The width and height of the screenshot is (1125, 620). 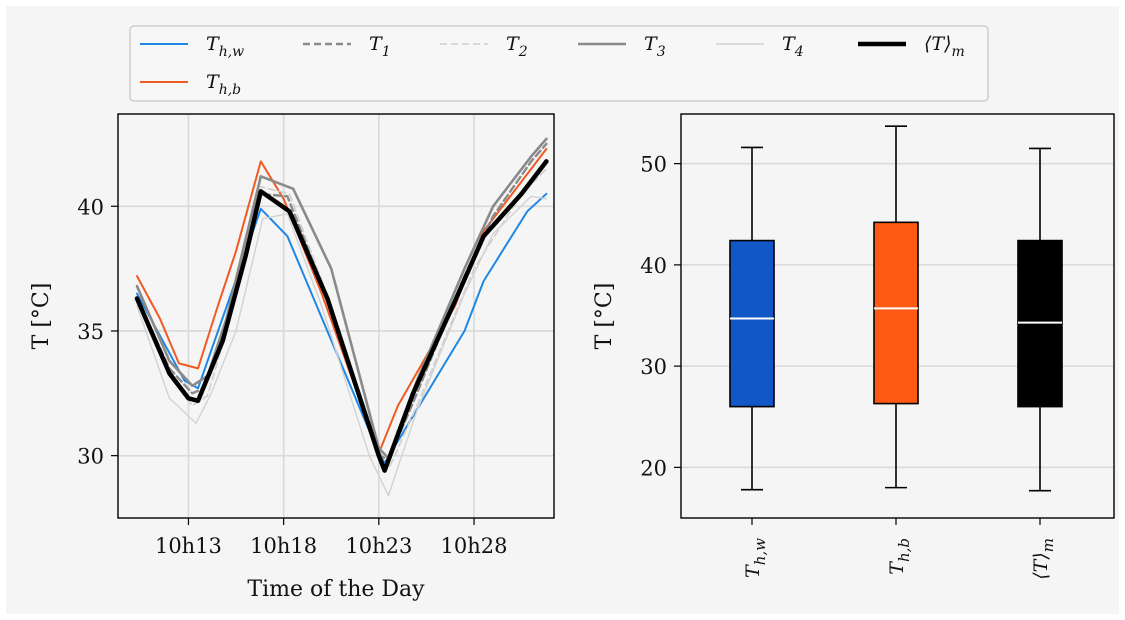 I want to click on x-tick-label: ⟨T⟩m, so click(x=1043, y=559).